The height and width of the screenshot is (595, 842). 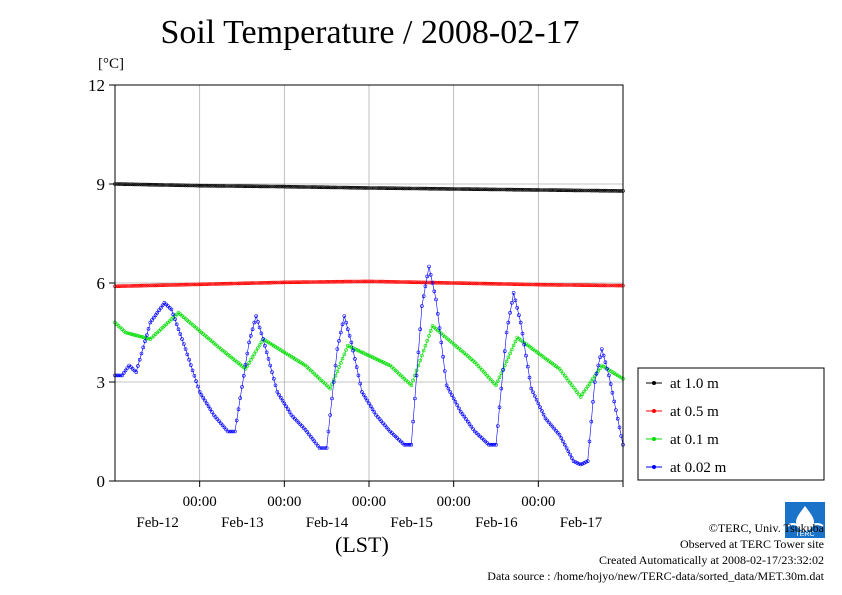 What do you see at coordinates (411, 523) in the screenshot?
I see `x-tick-date-label: Feb-15` at bounding box center [411, 523].